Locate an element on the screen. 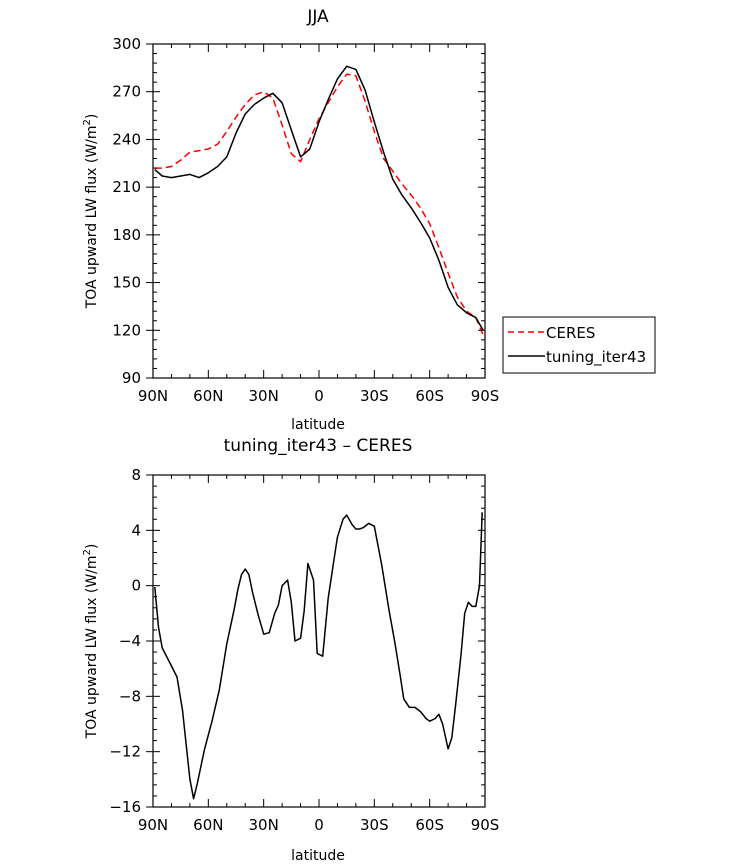 This screenshot has width=733, height=866. bottom-chart-ylabel: TOA upward LW flux (W/m2) is located at coordinates (91, 642).